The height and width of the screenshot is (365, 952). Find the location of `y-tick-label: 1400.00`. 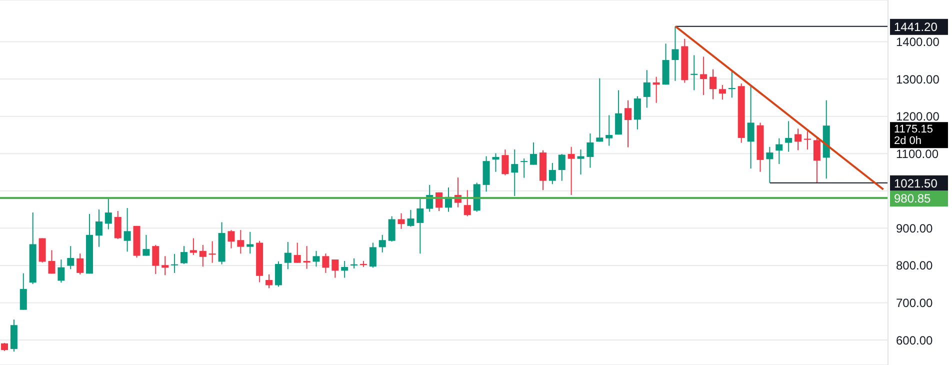

y-tick-label: 1400.00 is located at coordinates (918, 42).